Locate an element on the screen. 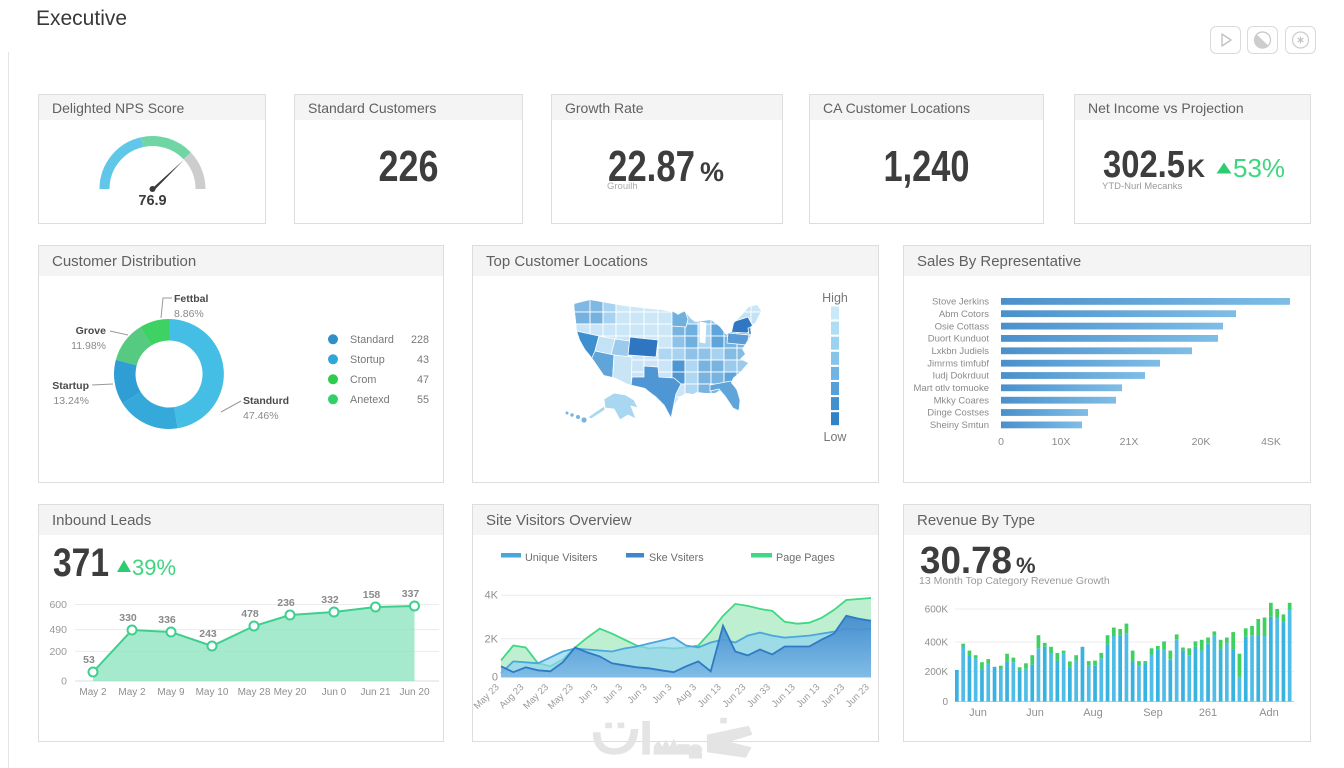 The image size is (1344, 768). svg-text: 43 is located at coordinates (423, 360).